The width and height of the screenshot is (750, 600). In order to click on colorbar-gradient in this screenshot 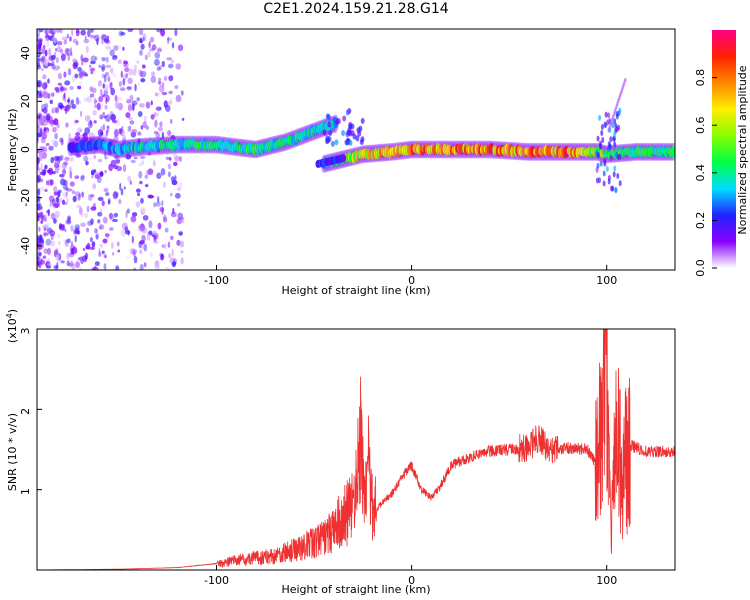, I will do `click(724, 149)`.